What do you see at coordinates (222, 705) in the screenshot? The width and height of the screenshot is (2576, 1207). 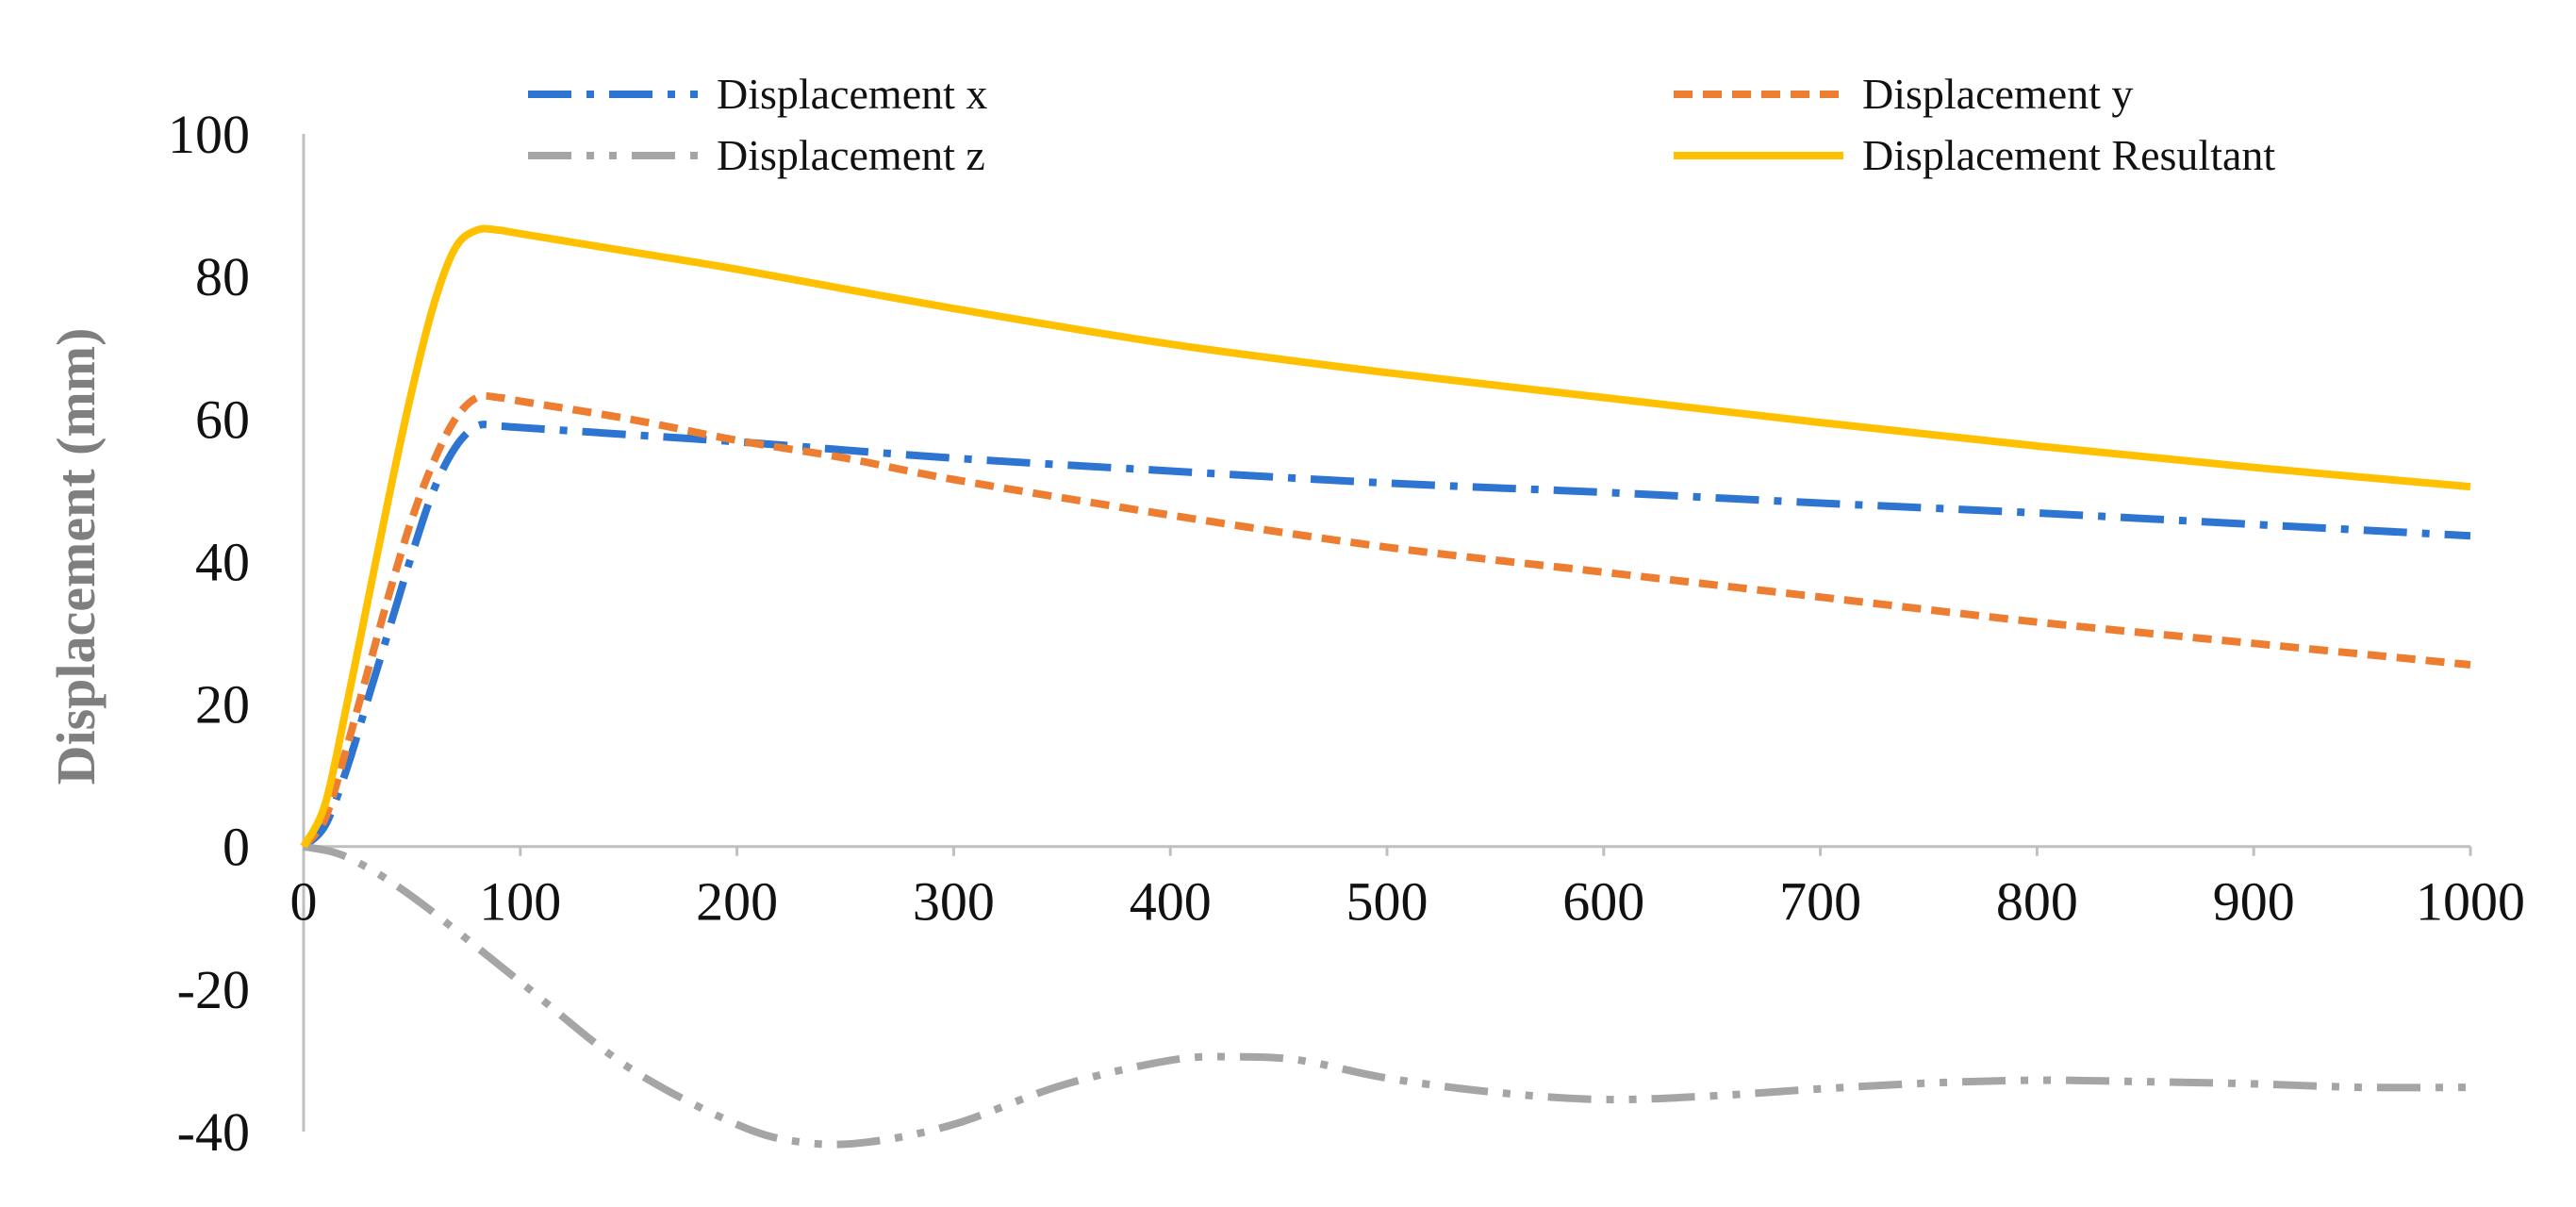 I see `y-tick-label: 20` at bounding box center [222, 705].